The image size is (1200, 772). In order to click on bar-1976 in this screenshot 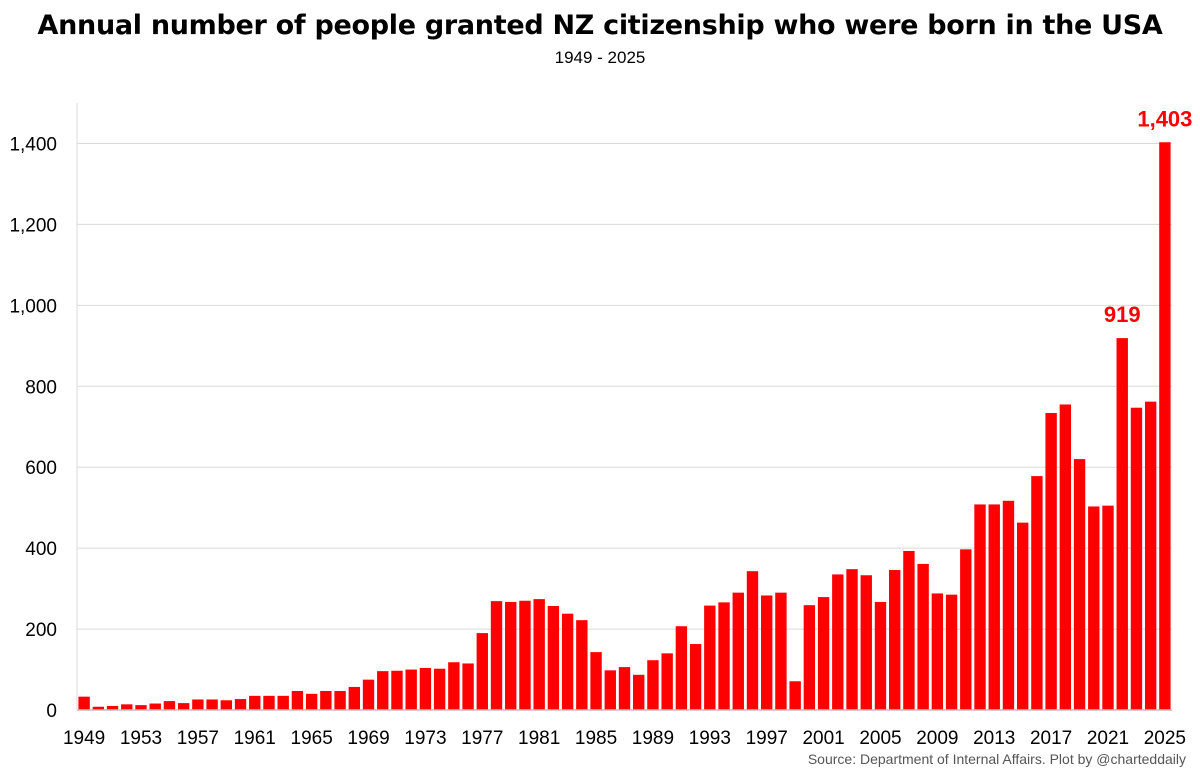, I will do `click(468, 686)`.